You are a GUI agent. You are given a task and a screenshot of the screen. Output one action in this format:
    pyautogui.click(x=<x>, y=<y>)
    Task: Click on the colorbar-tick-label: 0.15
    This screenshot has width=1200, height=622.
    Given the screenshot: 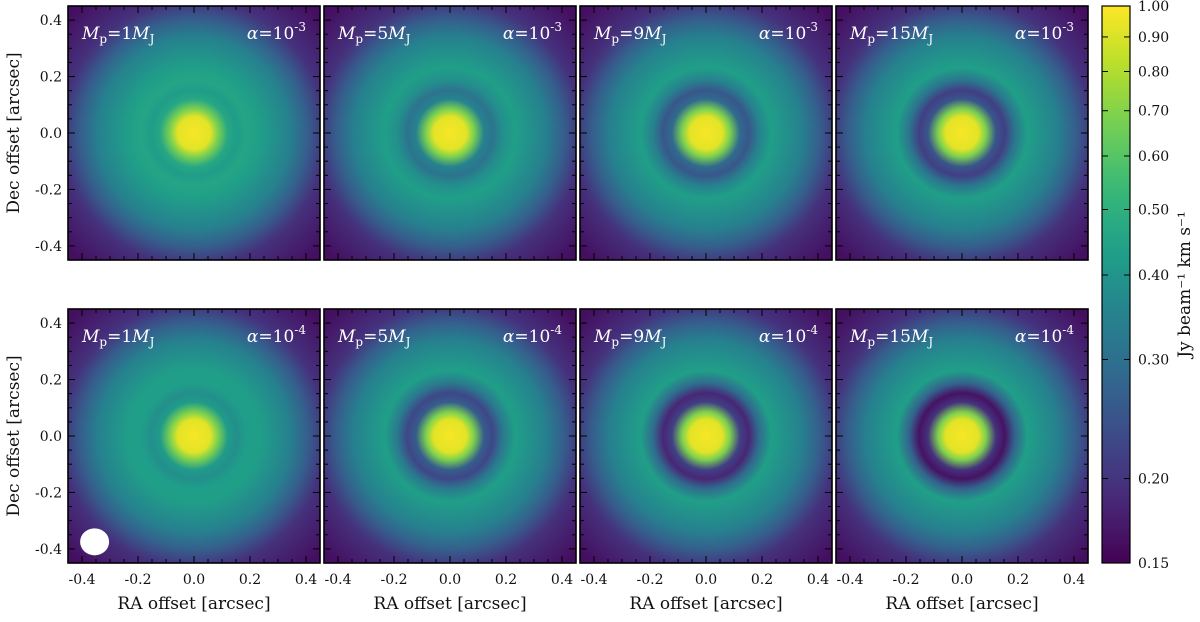 What is the action you would take?
    pyautogui.click(x=1153, y=564)
    